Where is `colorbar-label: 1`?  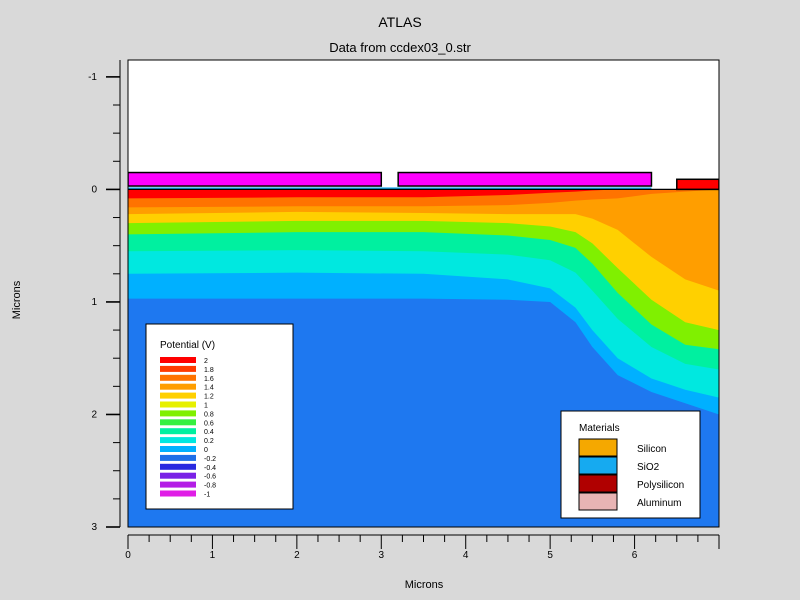
colorbar-label: 1 is located at coordinates (206, 406).